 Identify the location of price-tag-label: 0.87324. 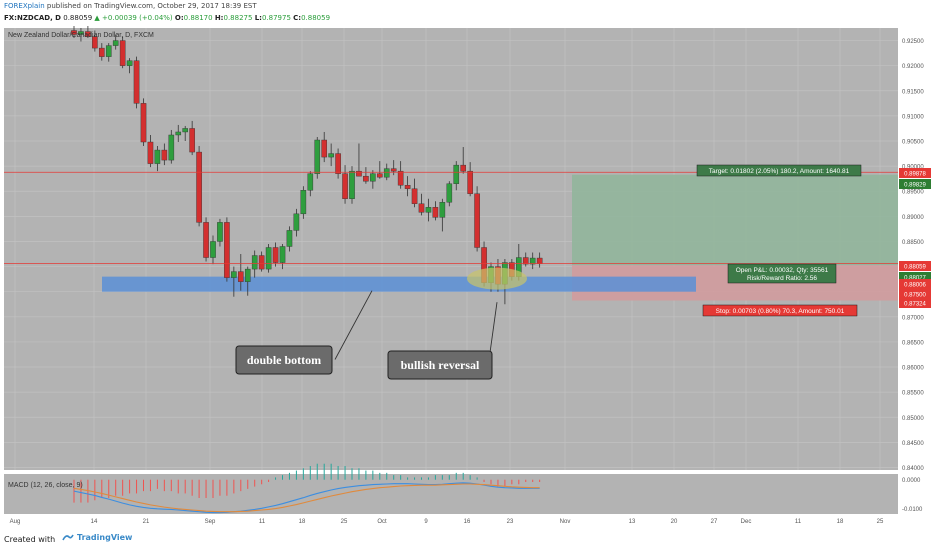
(915, 305).